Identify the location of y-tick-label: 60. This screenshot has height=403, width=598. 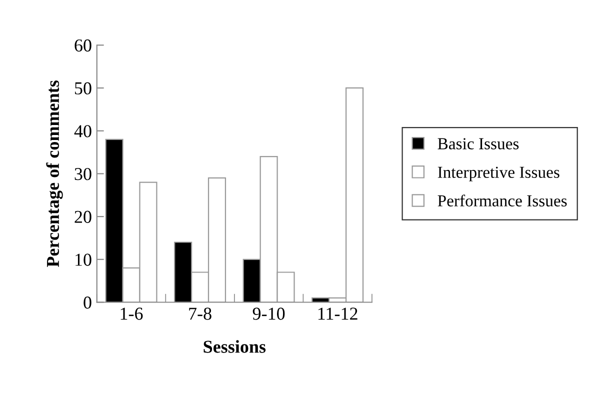
(83, 45).